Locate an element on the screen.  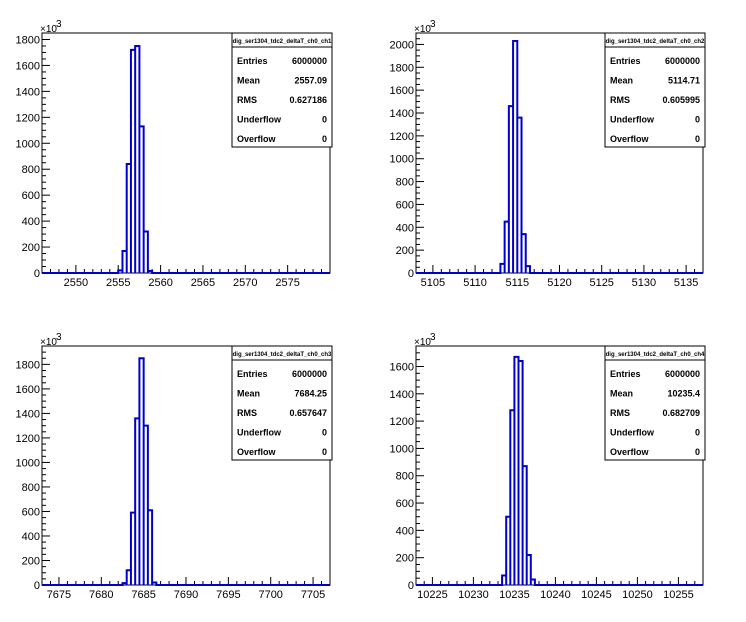
x-tick-label: 2550 is located at coordinates (76, 283).